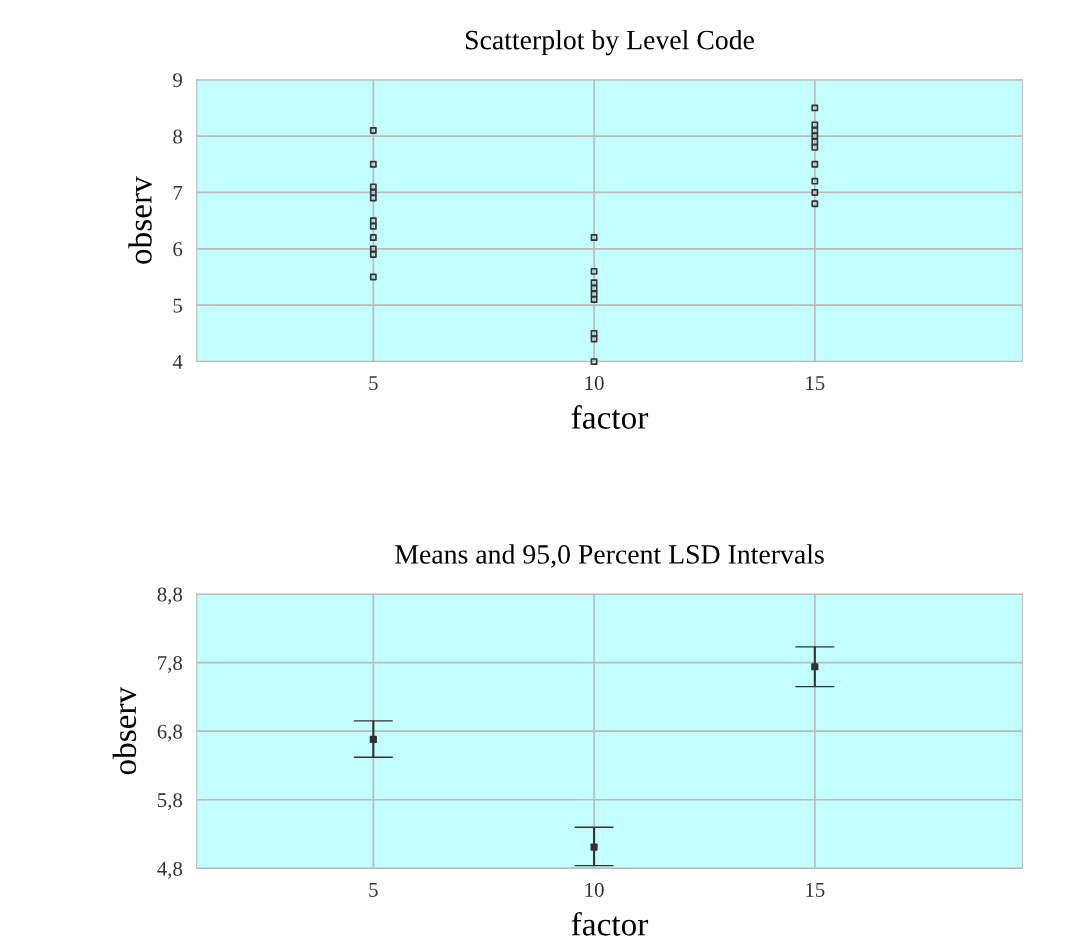 The height and width of the screenshot is (949, 1075). Describe the element at coordinates (609, 556) in the screenshot. I see `chart-title: Means and 95,0 Percent LSD Intervals` at that location.